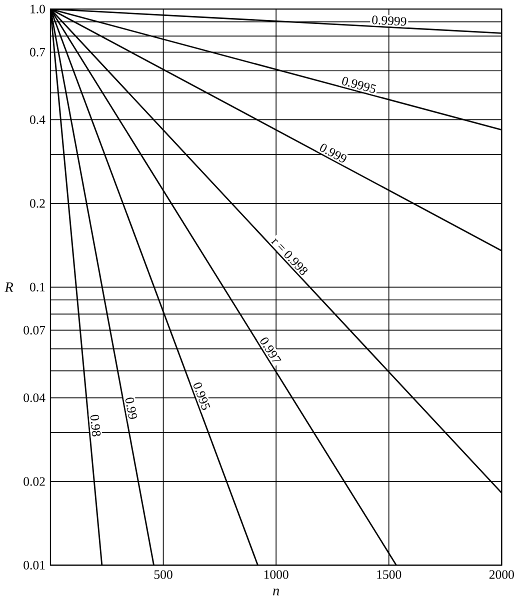 The width and height of the screenshot is (519, 600). Describe the element at coordinates (275, 592) in the screenshot. I see `x-axis-title: n` at that location.